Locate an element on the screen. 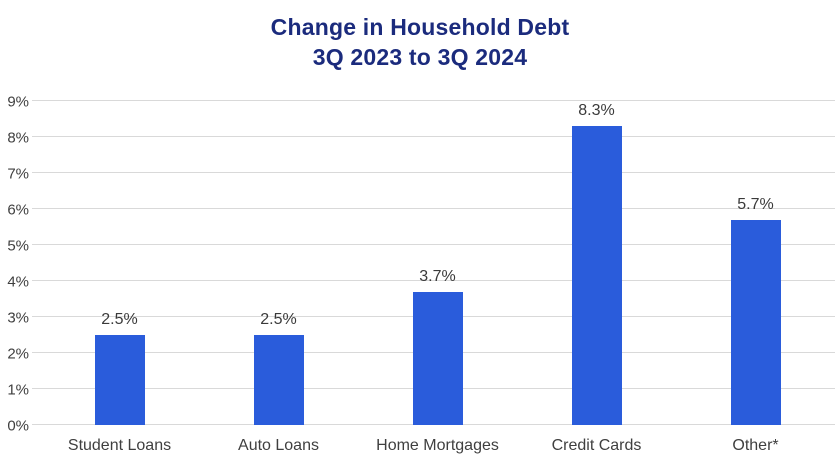 The width and height of the screenshot is (840, 472). bar-slot-home-mortgages: 3.7% Home Mortgages is located at coordinates (437, 277).